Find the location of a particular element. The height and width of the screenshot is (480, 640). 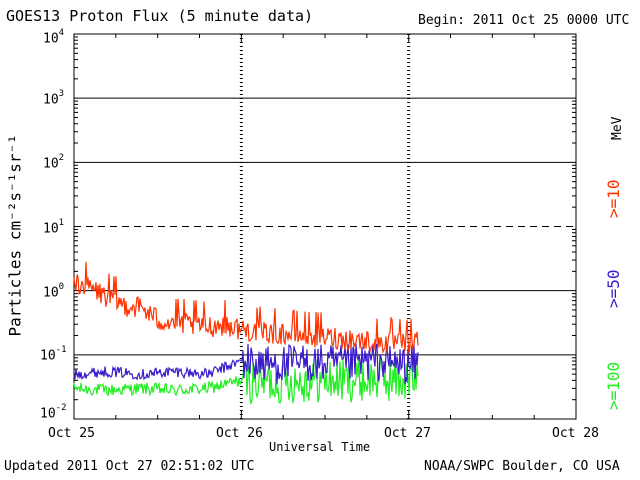

updated-timestamp: Updated 2011 Oct 27 02:51:02 UTC is located at coordinates (129, 466).